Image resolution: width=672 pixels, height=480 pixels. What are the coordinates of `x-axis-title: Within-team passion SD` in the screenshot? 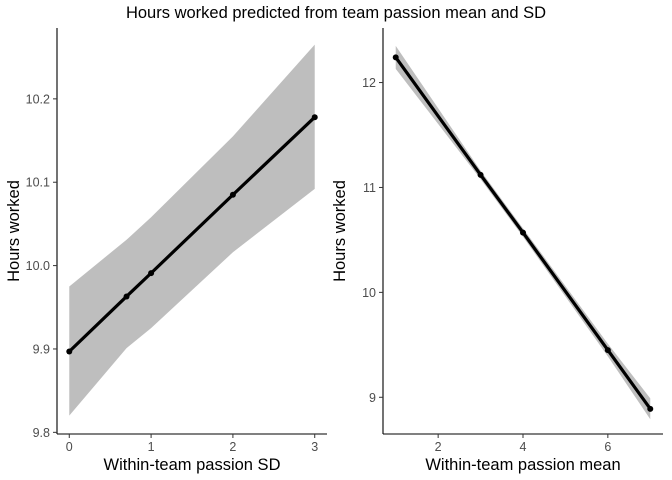 It's located at (192, 465).